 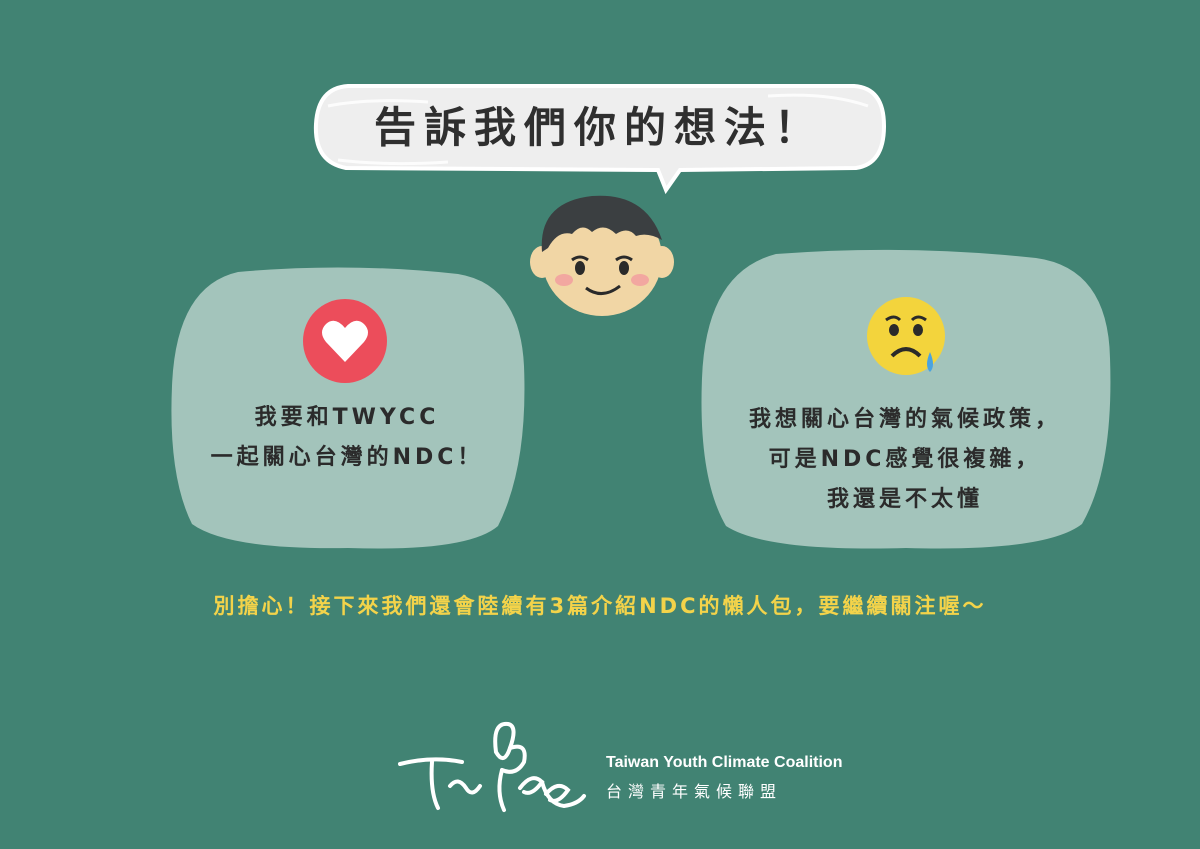 What do you see at coordinates (347, 438) in the screenshot?
I see `card-left-text: 我要和TWYCC 一起關心台灣的NDC！` at bounding box center [347, 438].